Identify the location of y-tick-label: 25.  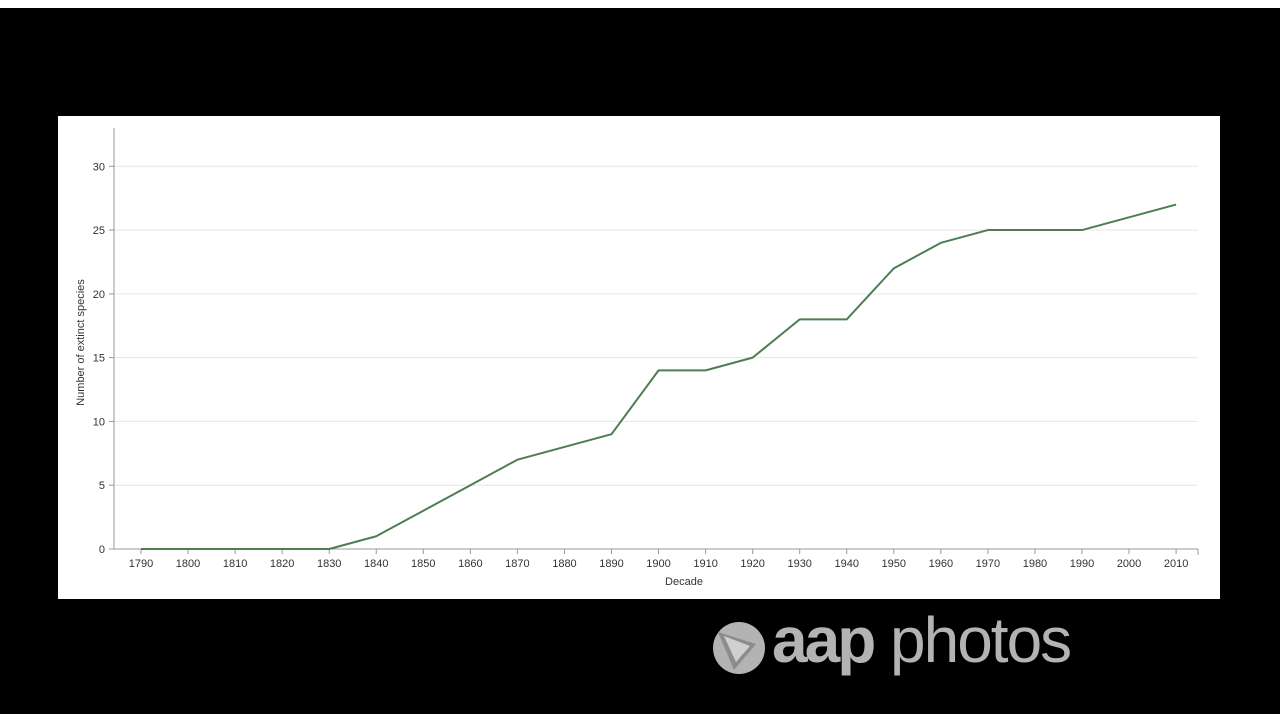
(99, 231).